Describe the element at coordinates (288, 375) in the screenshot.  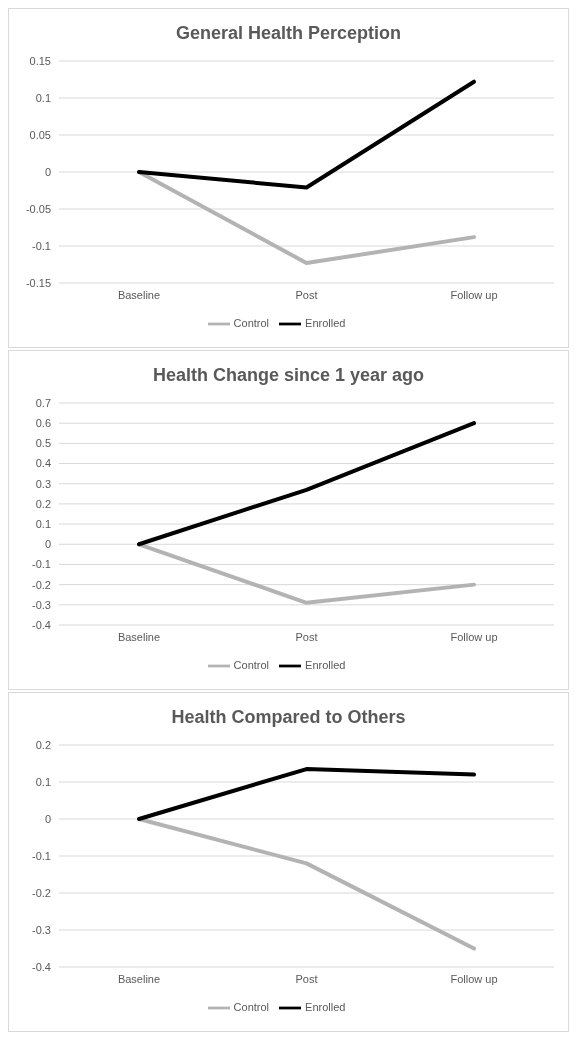
I see `chart-title: Health Change since 1 year ago` at that location.